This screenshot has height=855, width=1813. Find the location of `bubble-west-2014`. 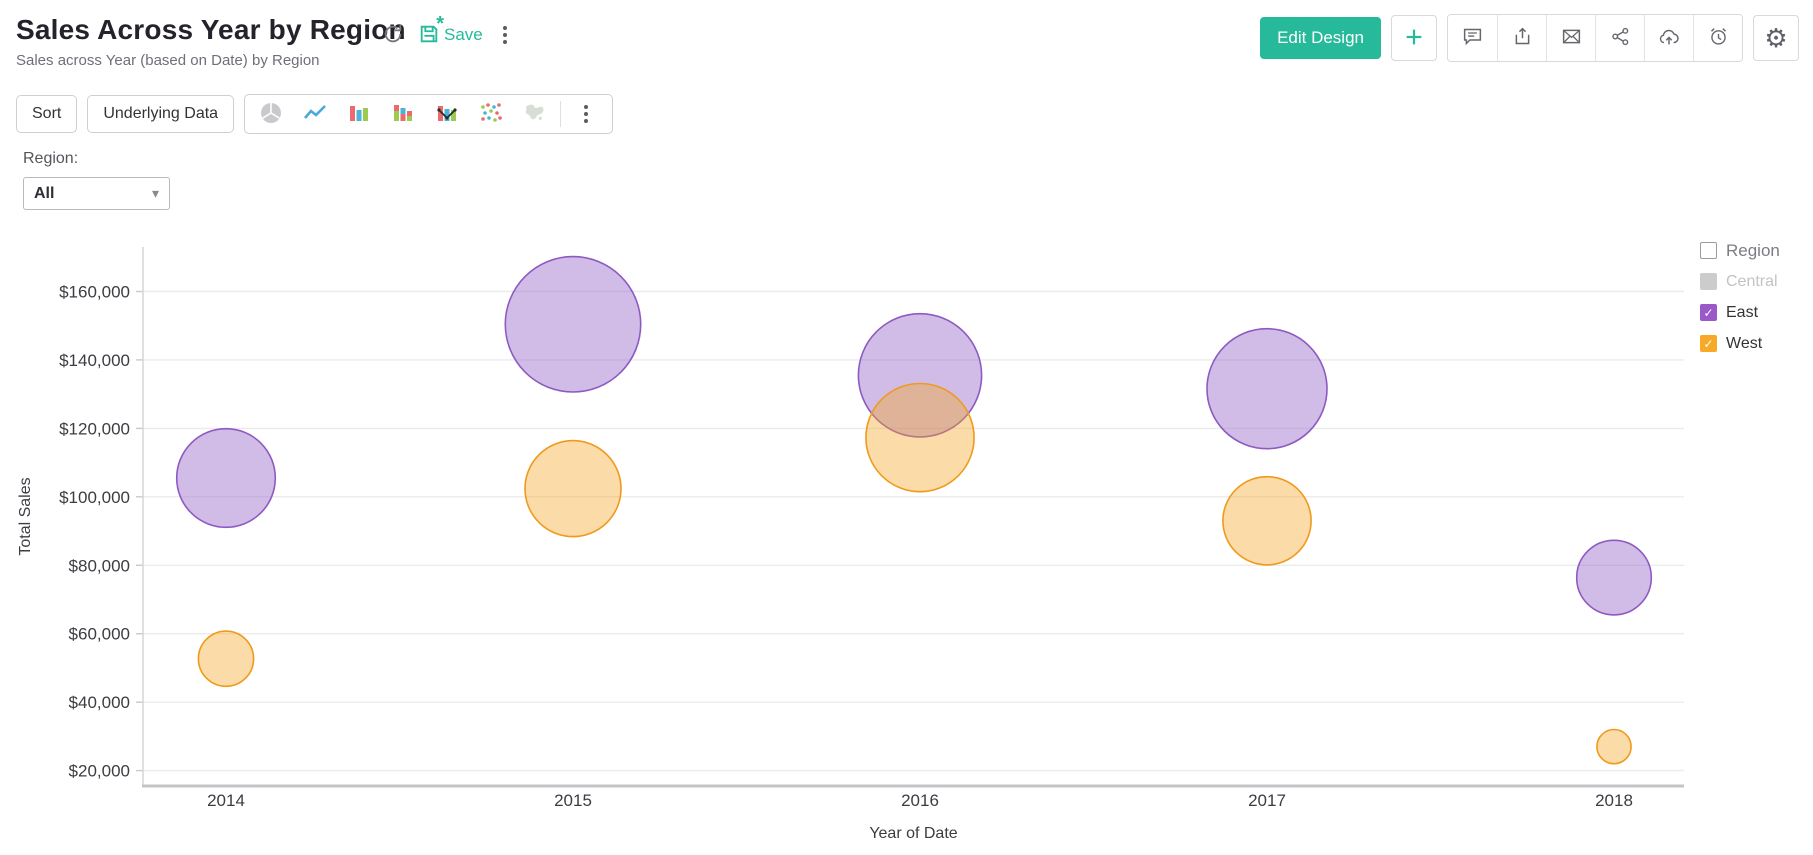

bubble-west-2014 is located at coordinates (226, 659).